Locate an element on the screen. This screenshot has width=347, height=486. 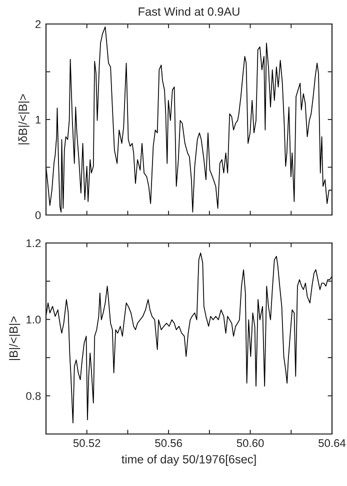
x-tick-label: 50.64 is located at coordinates (332, 443).